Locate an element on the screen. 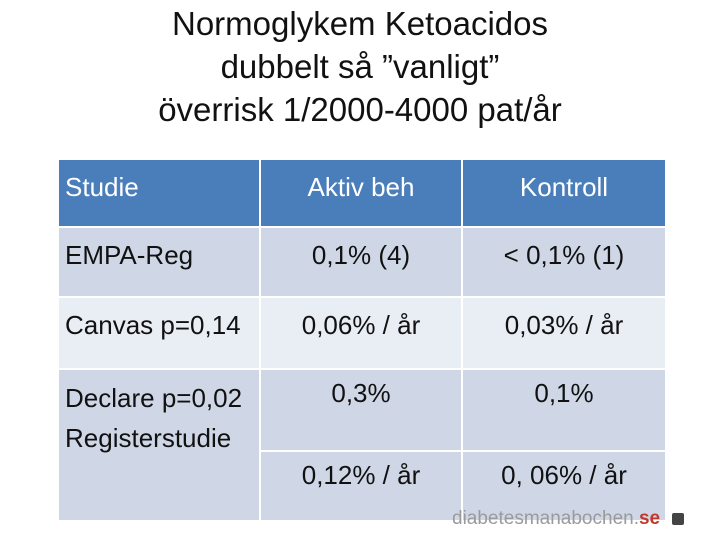  table-cell: 0, 06% / år is located at coordinates (564, 486).